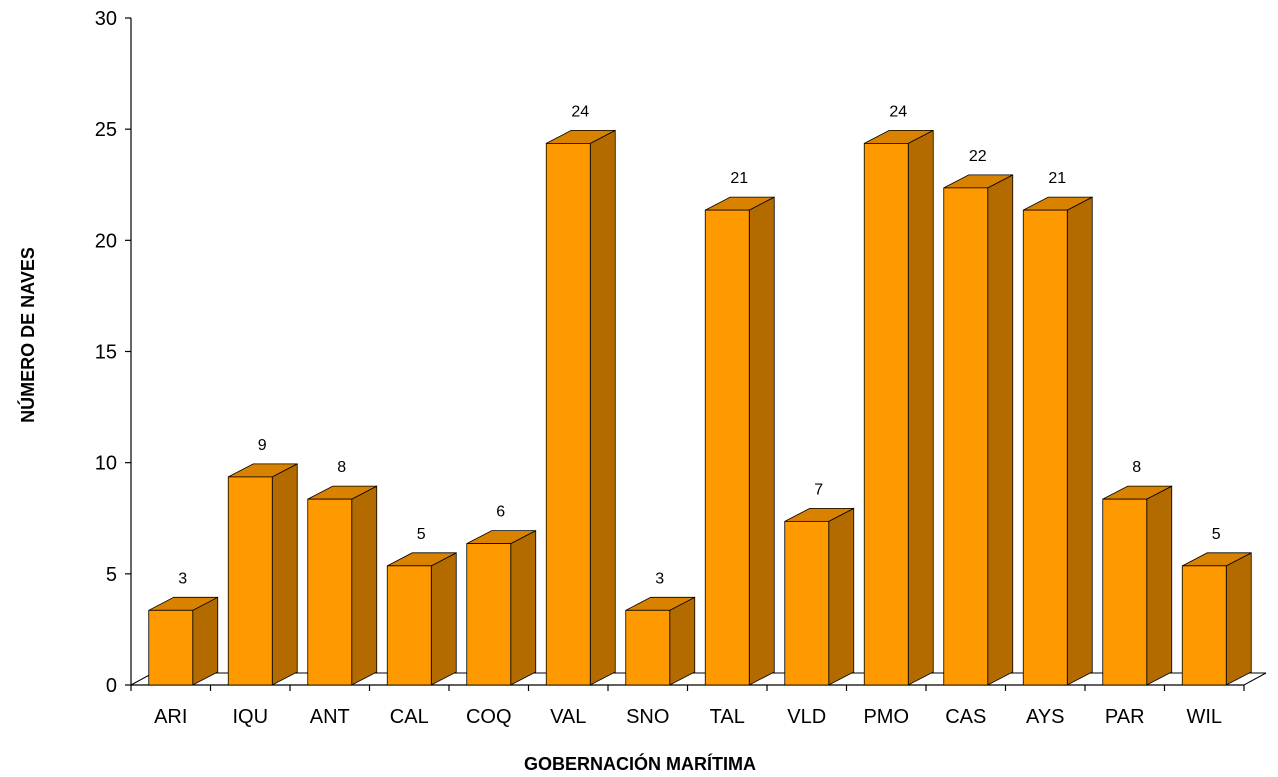 The height and width of the screenshot is (777, 1278). I want to click on bar-val, so click(580, 407).